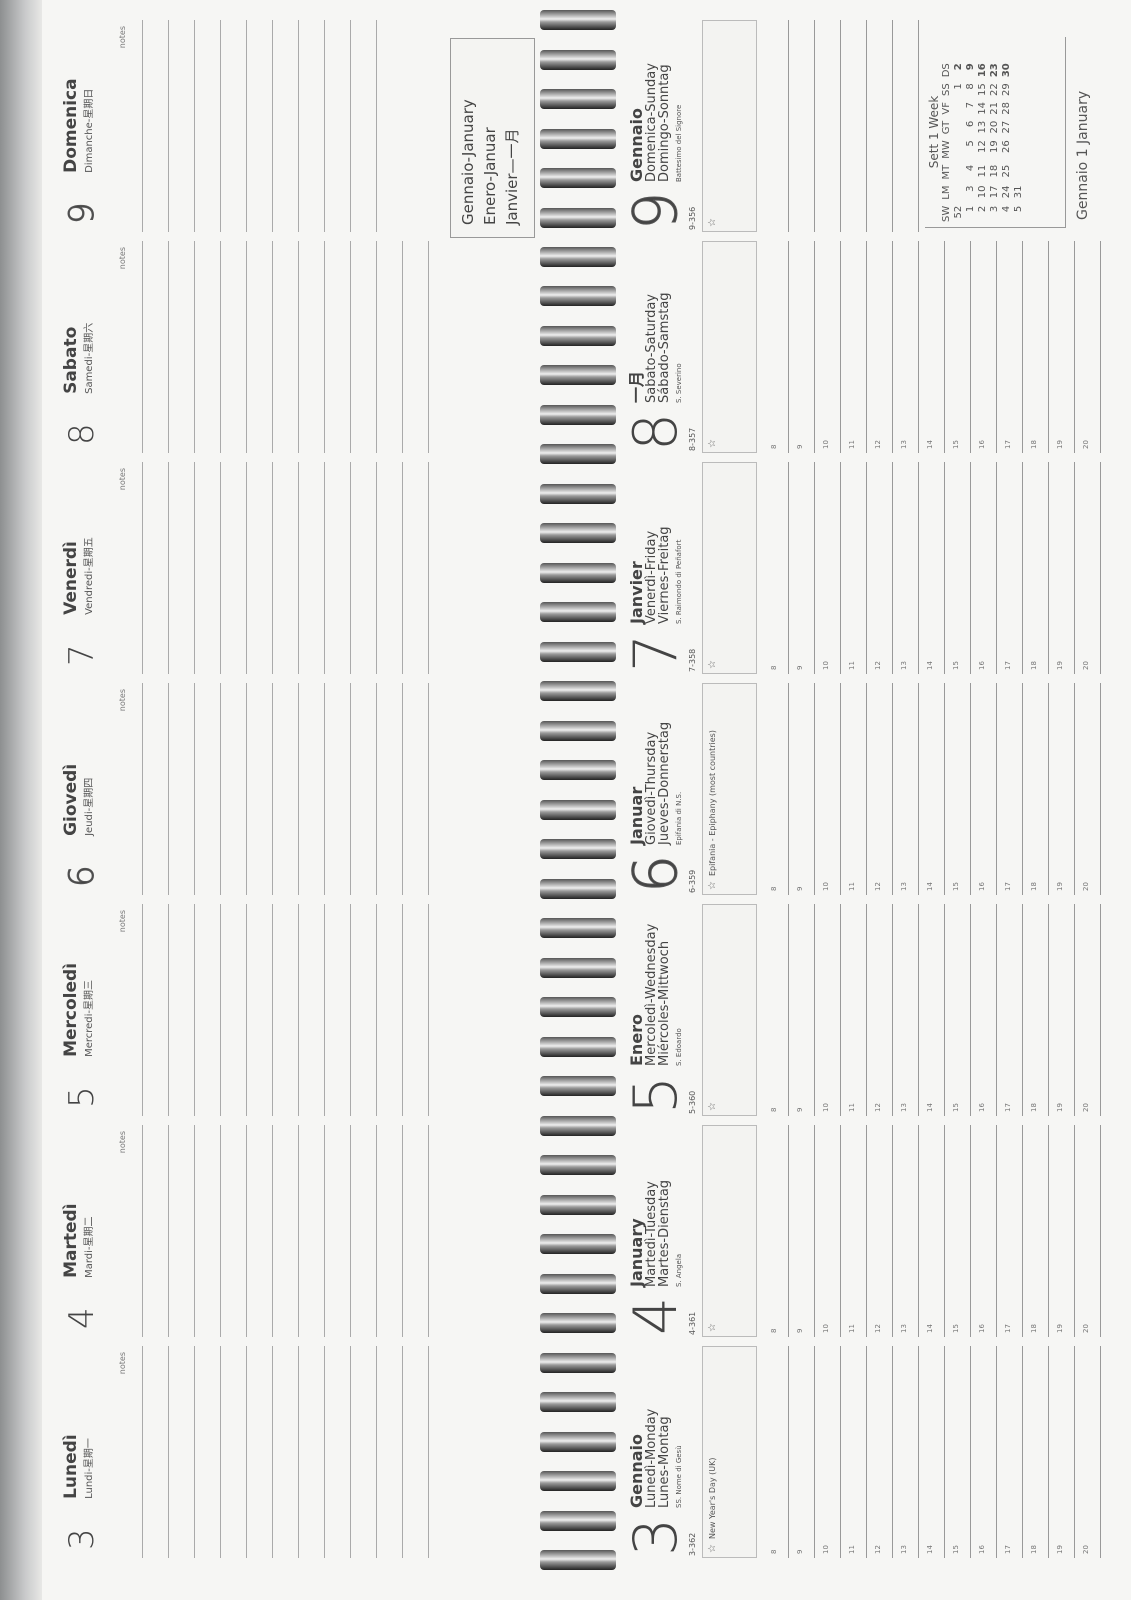  What do you see at coordinates (636, 1252) in the screenshot?
I see `month-name: January` at bounding box center [636, 1252].